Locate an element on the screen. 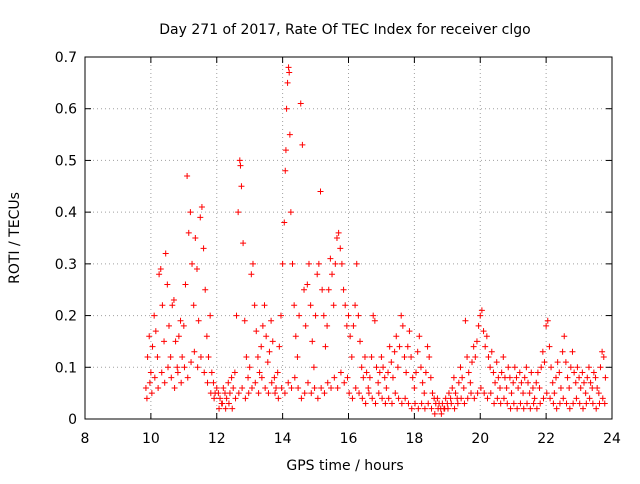  x-tick-label: 24 is located at coordinates (612, 439).